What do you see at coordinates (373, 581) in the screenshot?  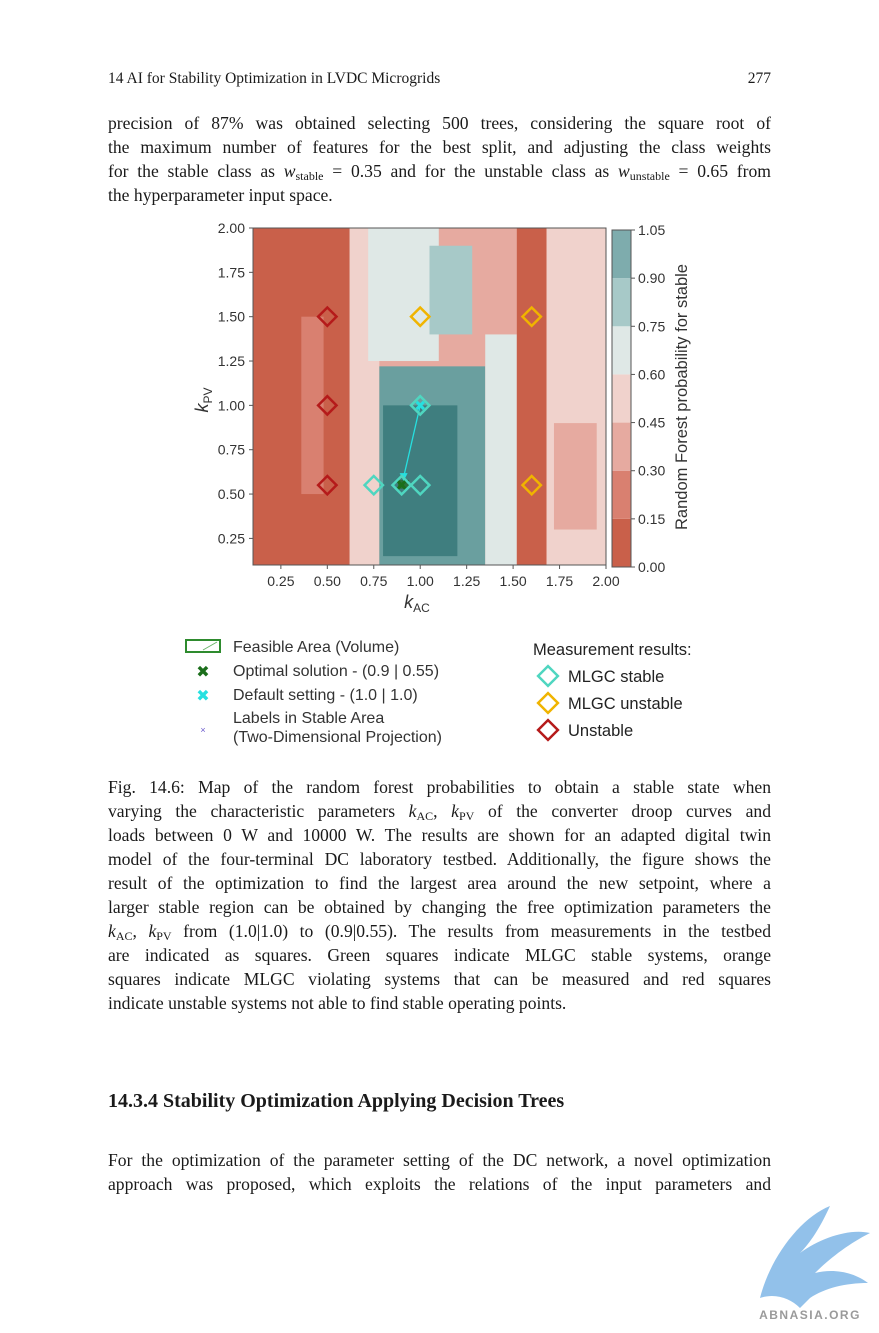 I see `x-tick-label: 0.75` at bounding box center [373, 581].